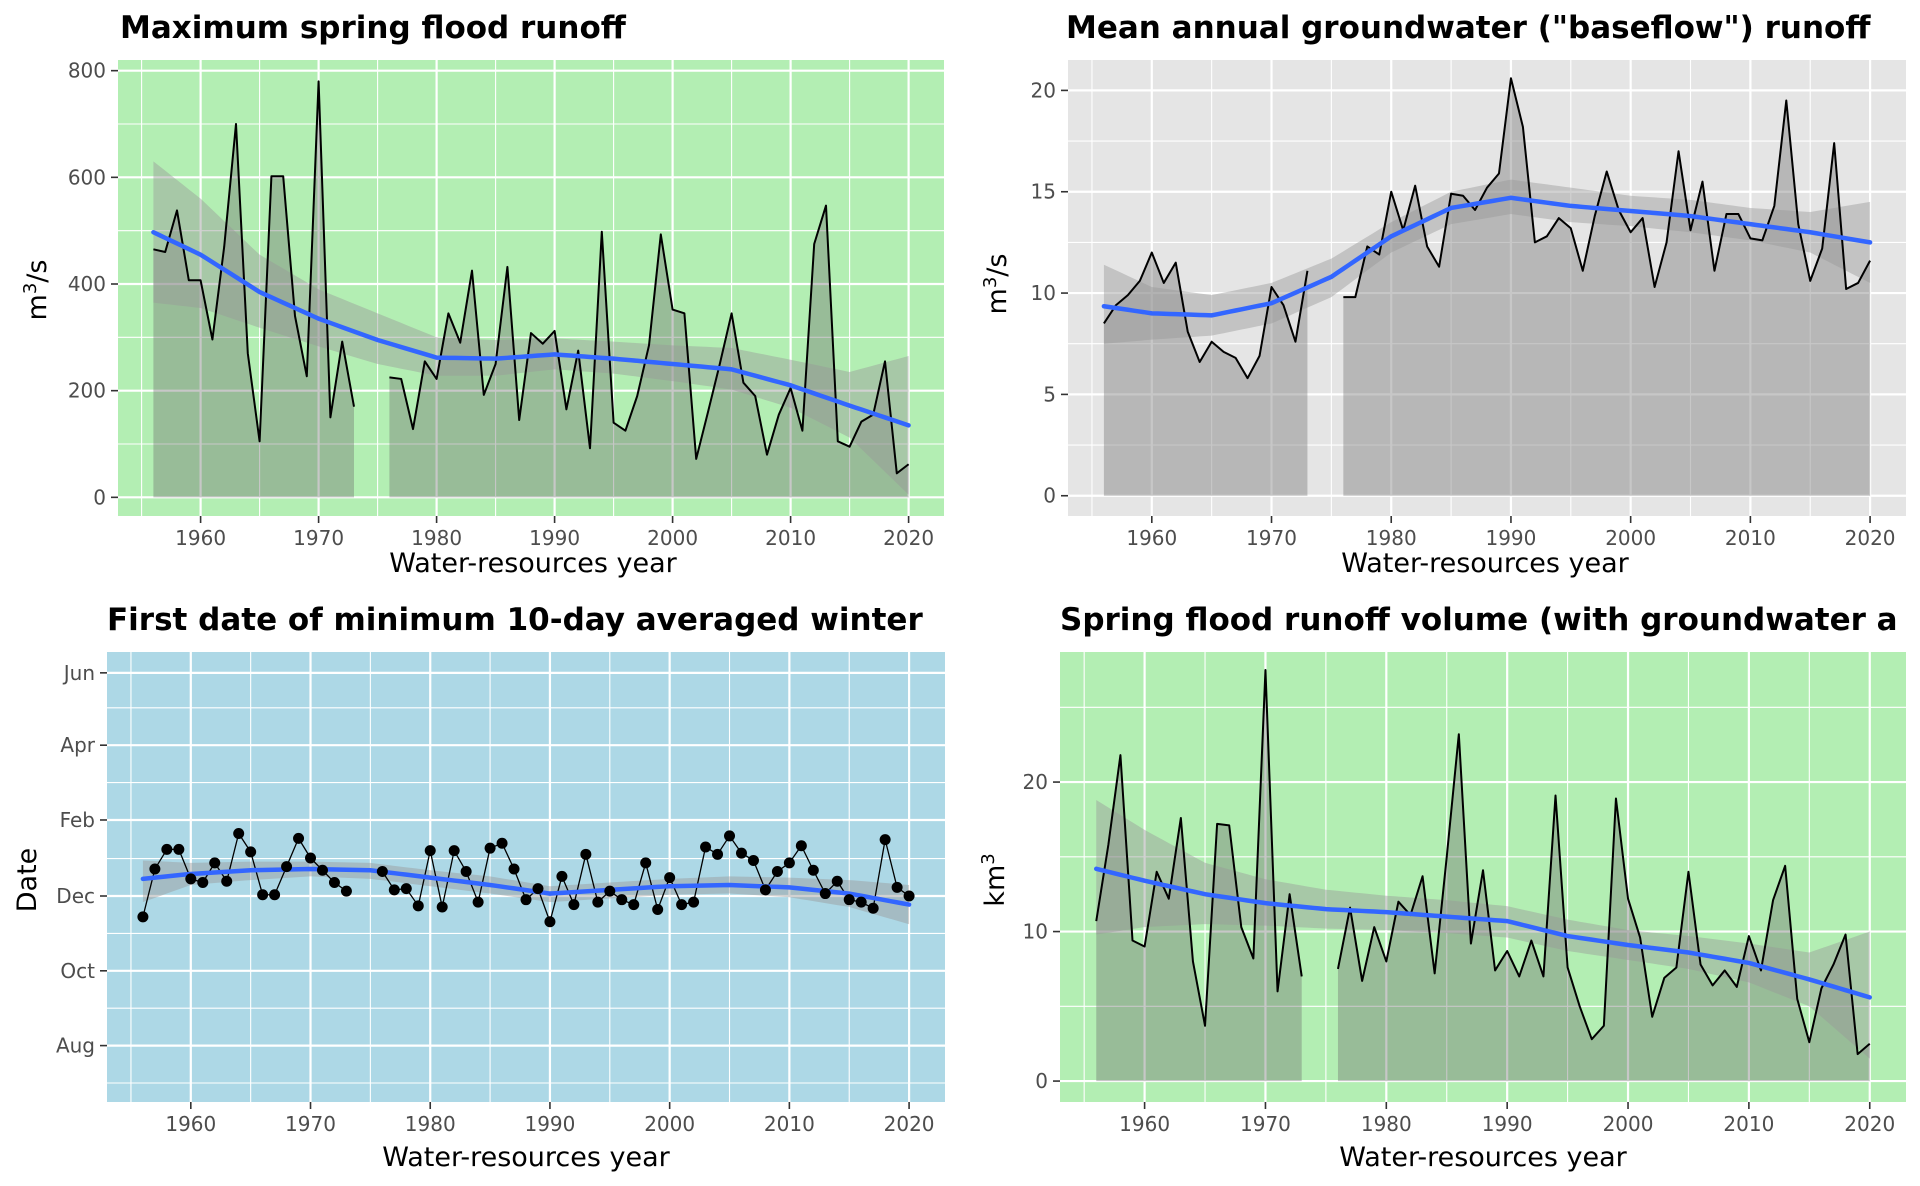  Describe the element at coordinates (87, 71) in the screenshot. I see `y-tick-label: 800` at that location.